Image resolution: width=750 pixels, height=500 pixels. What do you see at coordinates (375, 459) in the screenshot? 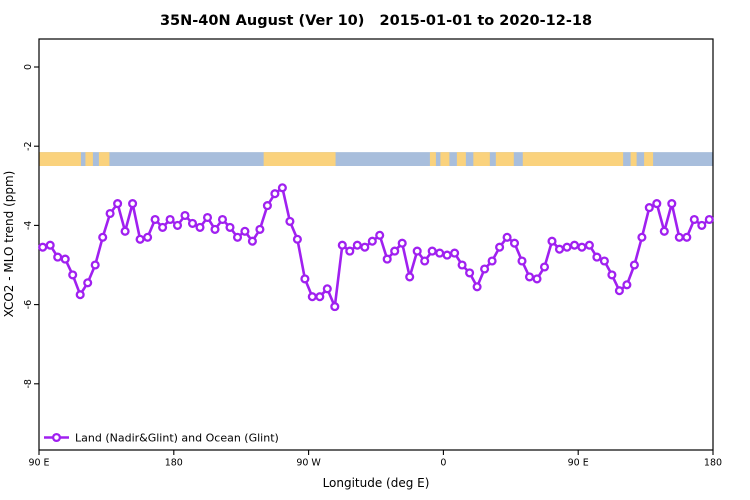
I see `x-axis-ticks: 90 E 180 90 W 0 90 E 180` at bounding box center [375, 459].